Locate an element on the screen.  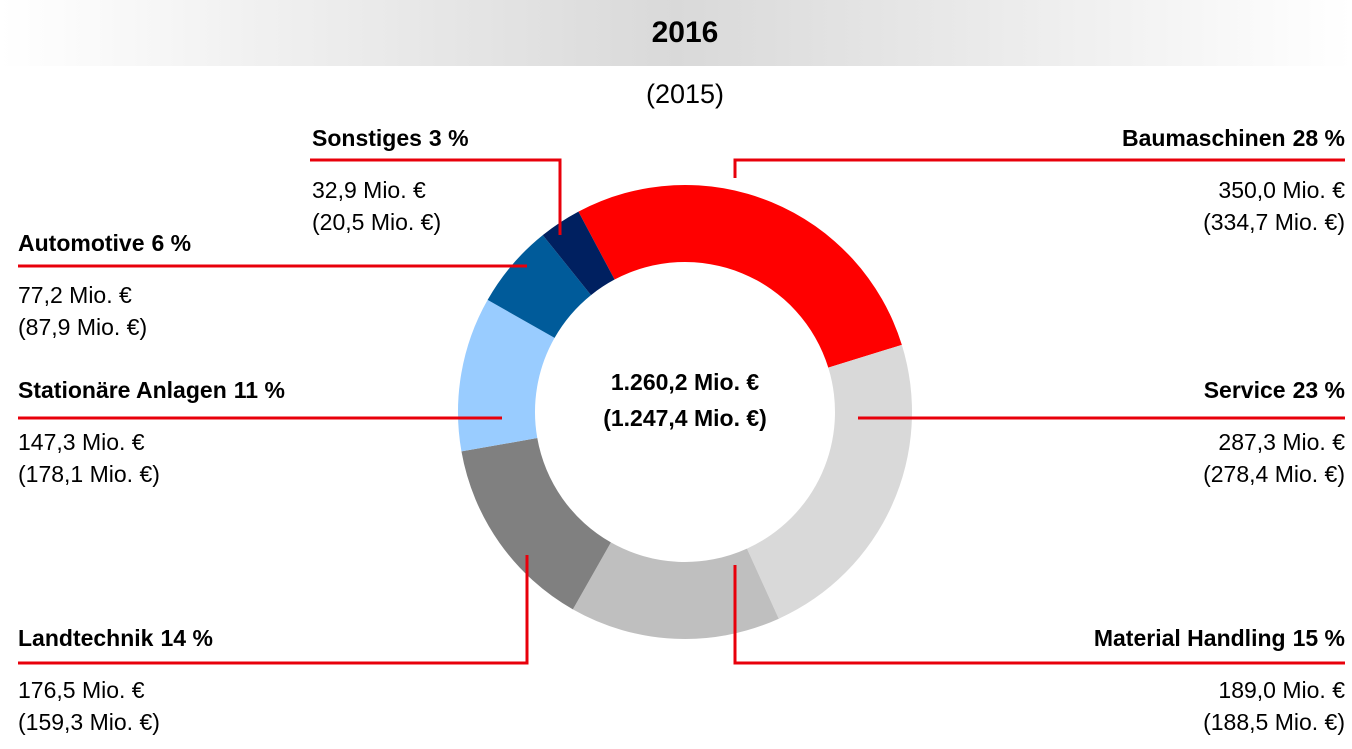
segment-name: Sonstiges is located at coordinates (367, 138).